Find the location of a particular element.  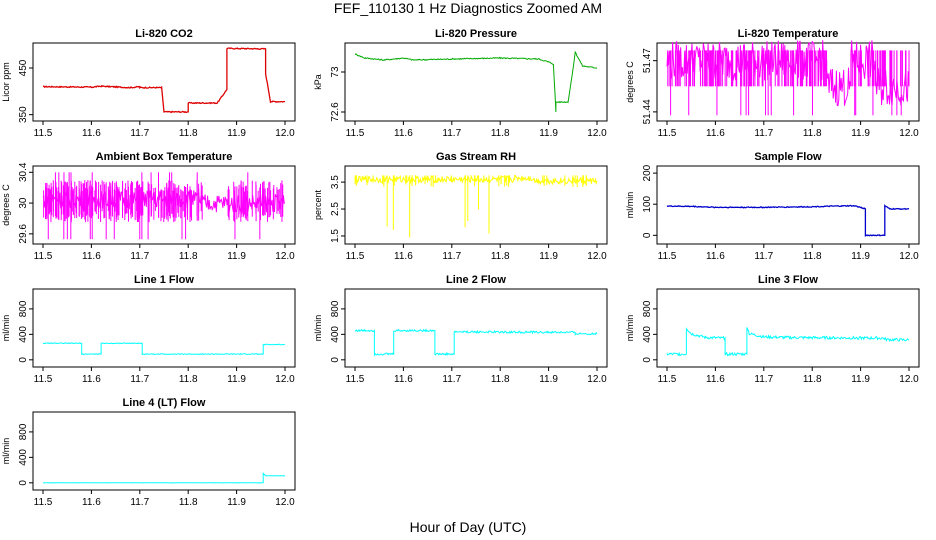

y-tick-label: 29.6 is located at coordinates (23, 234).